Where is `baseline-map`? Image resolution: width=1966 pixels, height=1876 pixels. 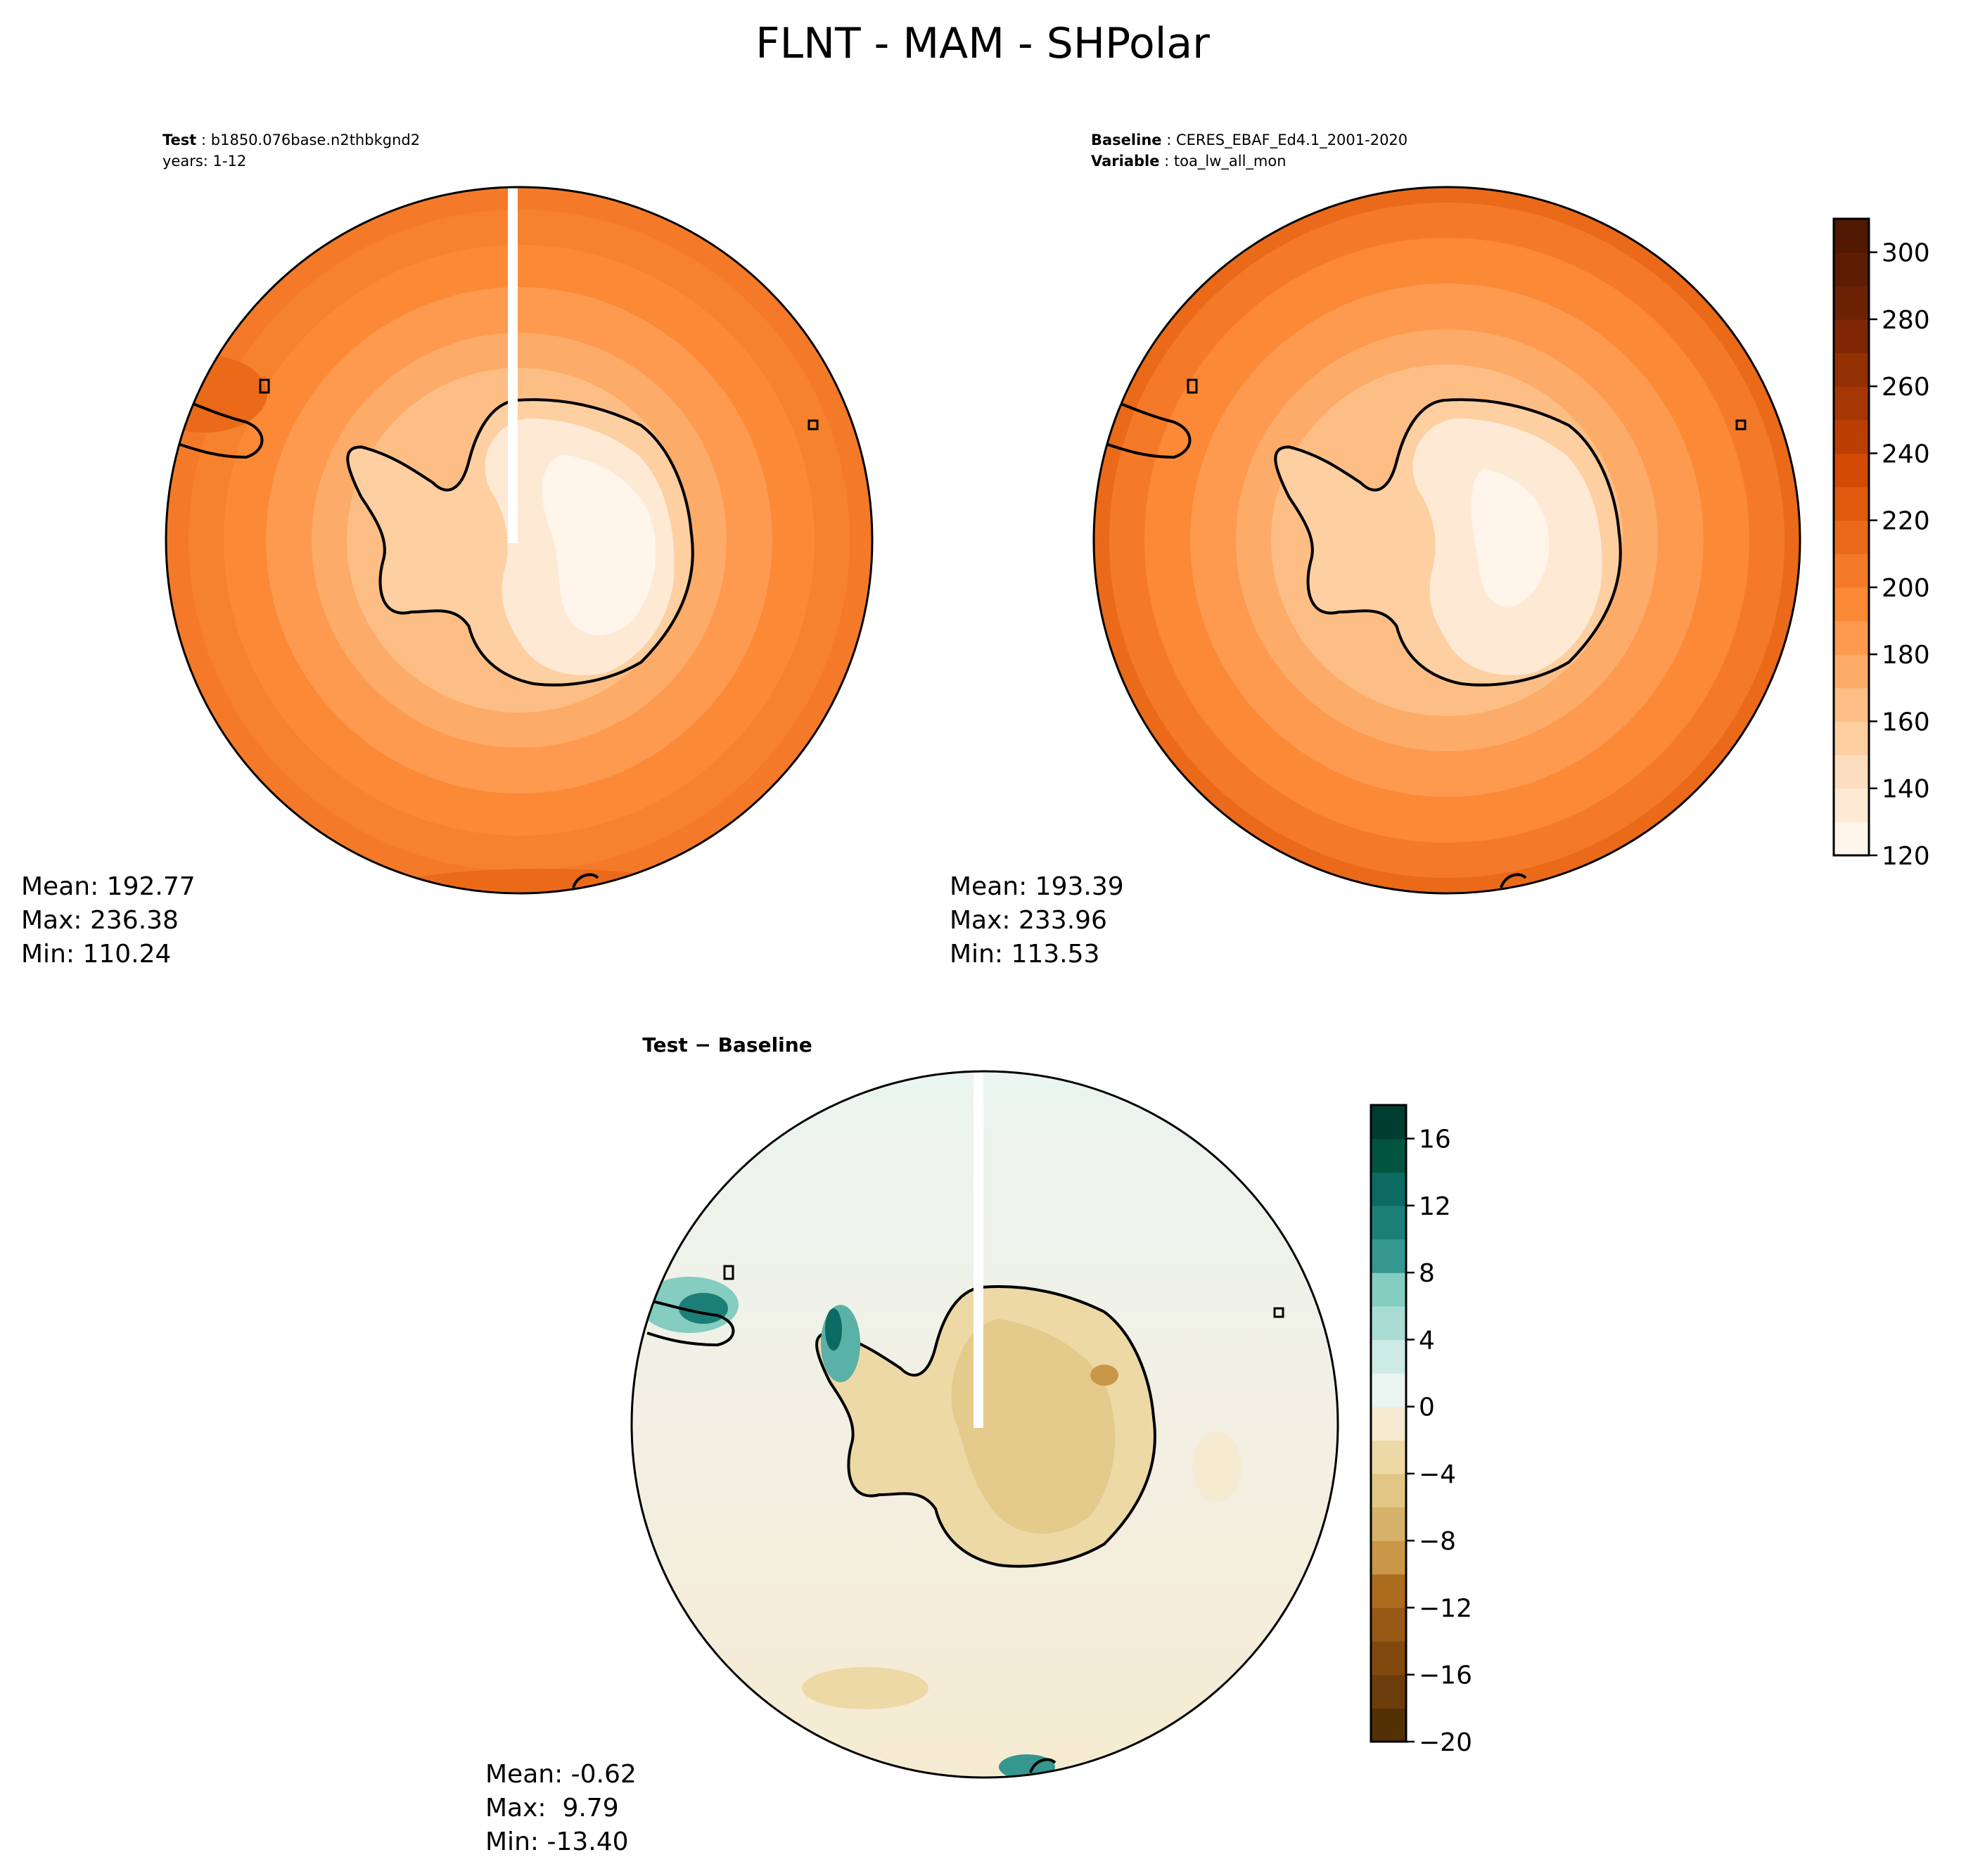 baseline-map is located at coordinates (1447, 540).